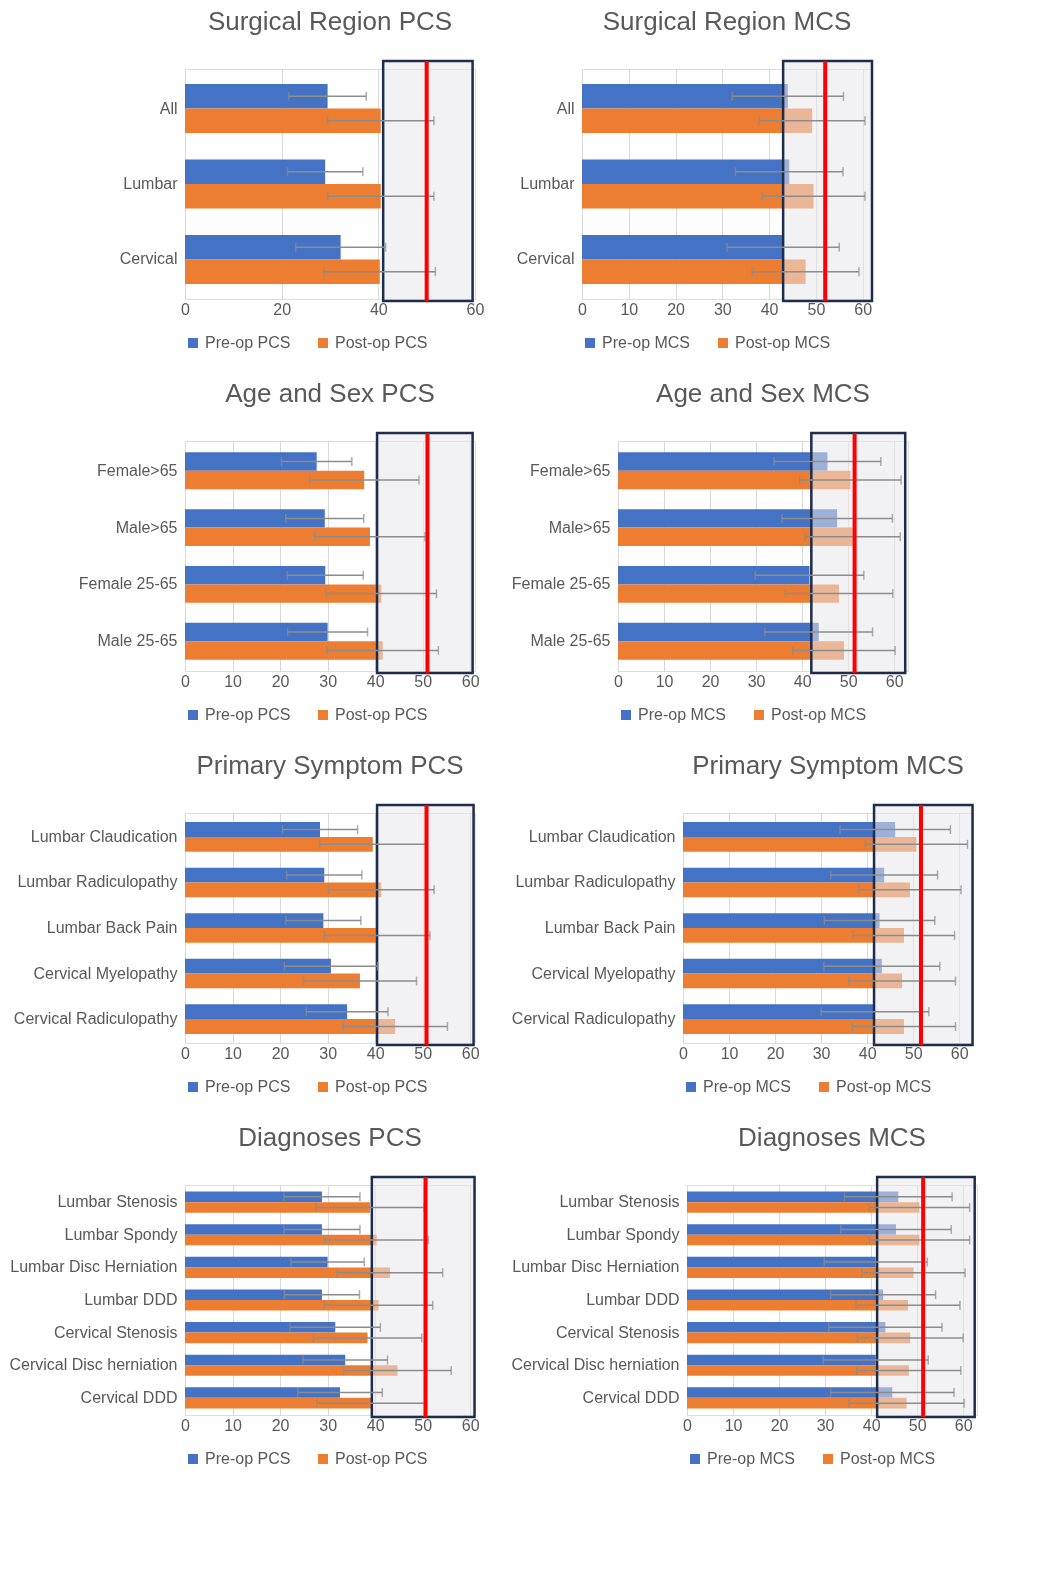 The image size is (1060, 1594). Describe the element at coordinates (168, 108) in the screenshot. I see `y-tick-label: All` at that location.